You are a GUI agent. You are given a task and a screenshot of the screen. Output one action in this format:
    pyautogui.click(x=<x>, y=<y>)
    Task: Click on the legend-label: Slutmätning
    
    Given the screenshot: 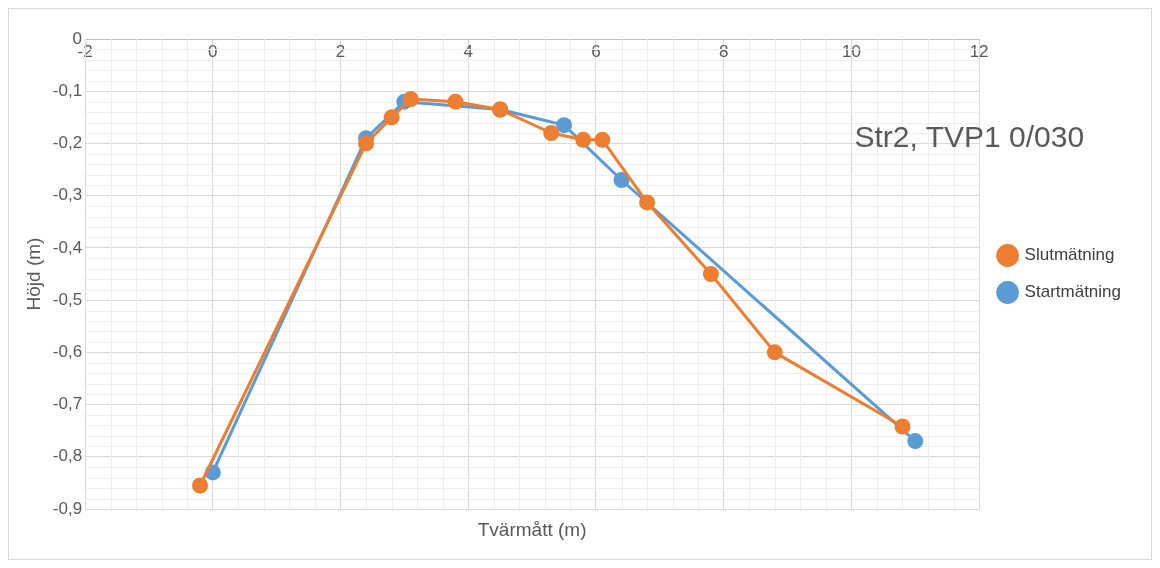 What is the action you would take?
    pyautogui.click(x=1069, y=255)
    